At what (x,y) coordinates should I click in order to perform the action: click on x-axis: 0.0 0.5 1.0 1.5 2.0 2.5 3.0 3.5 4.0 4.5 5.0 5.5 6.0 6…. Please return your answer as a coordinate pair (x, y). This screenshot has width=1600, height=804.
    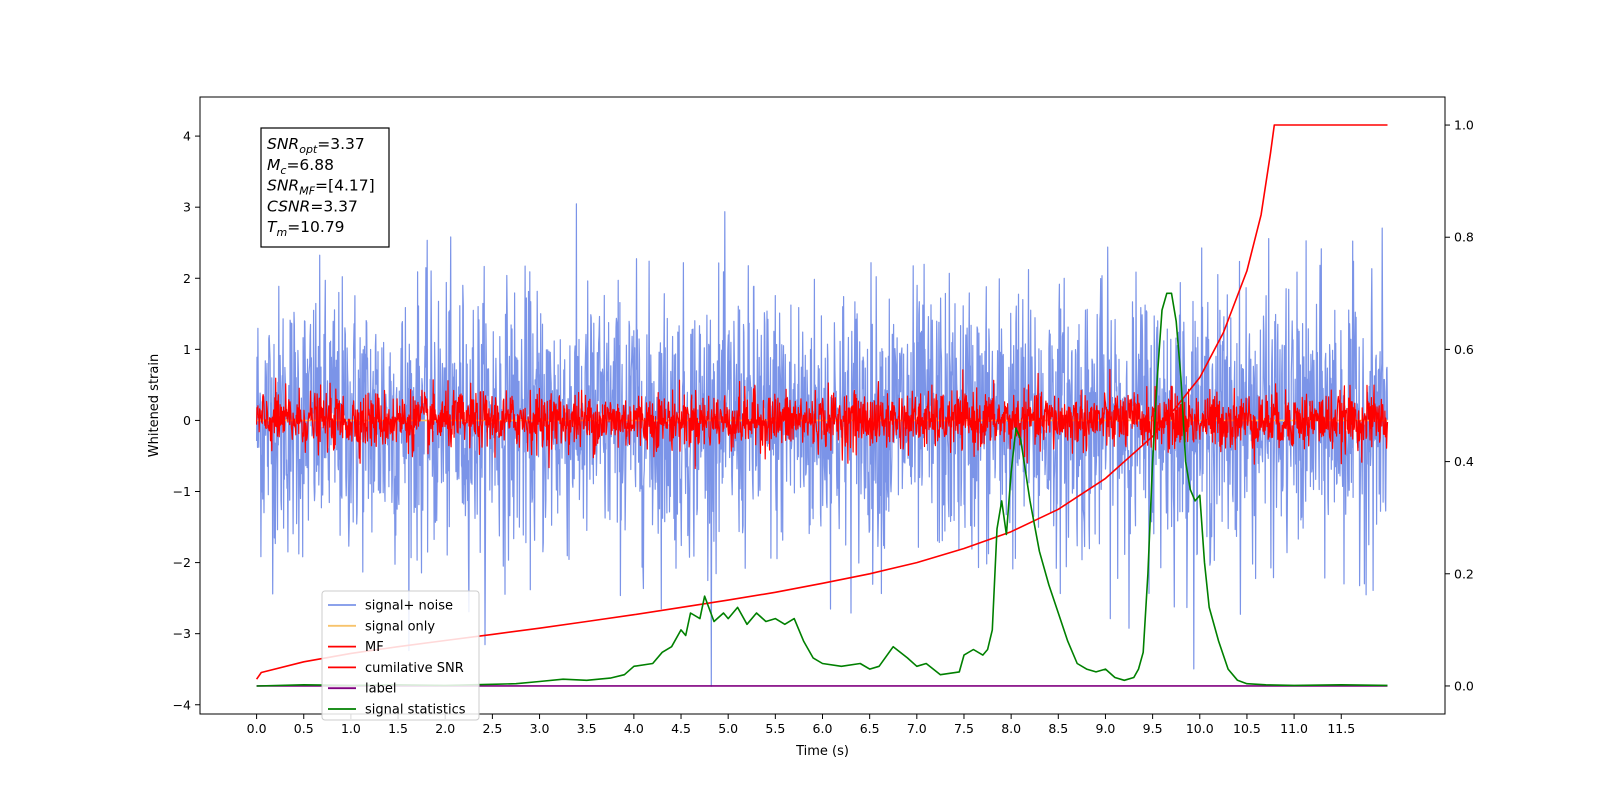
    Looking at the image, I should click on (801, 725).